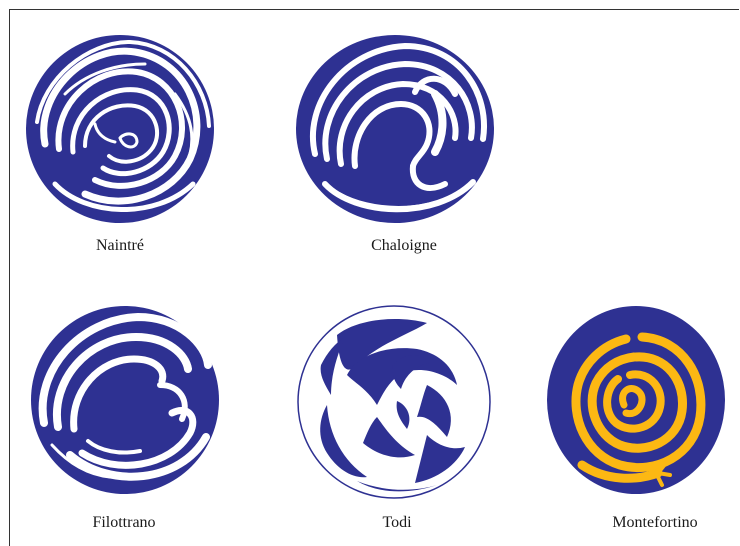 This screenshot has height=546, width=740. Describe the element at coordinates (397, 522) in the screenshot. I see `caption-todi: Todi` at that location.